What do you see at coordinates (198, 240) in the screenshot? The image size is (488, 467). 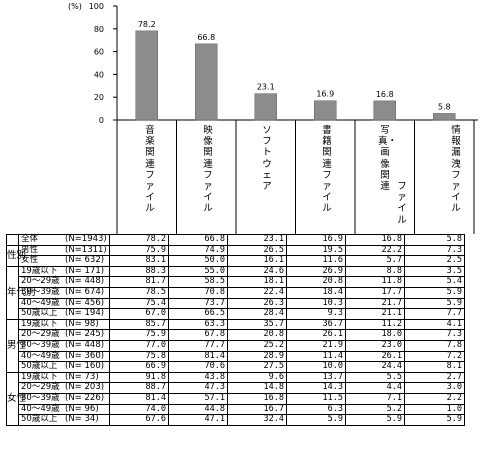 I see `table-cell: 66.8` at bounding box center [198, 240].